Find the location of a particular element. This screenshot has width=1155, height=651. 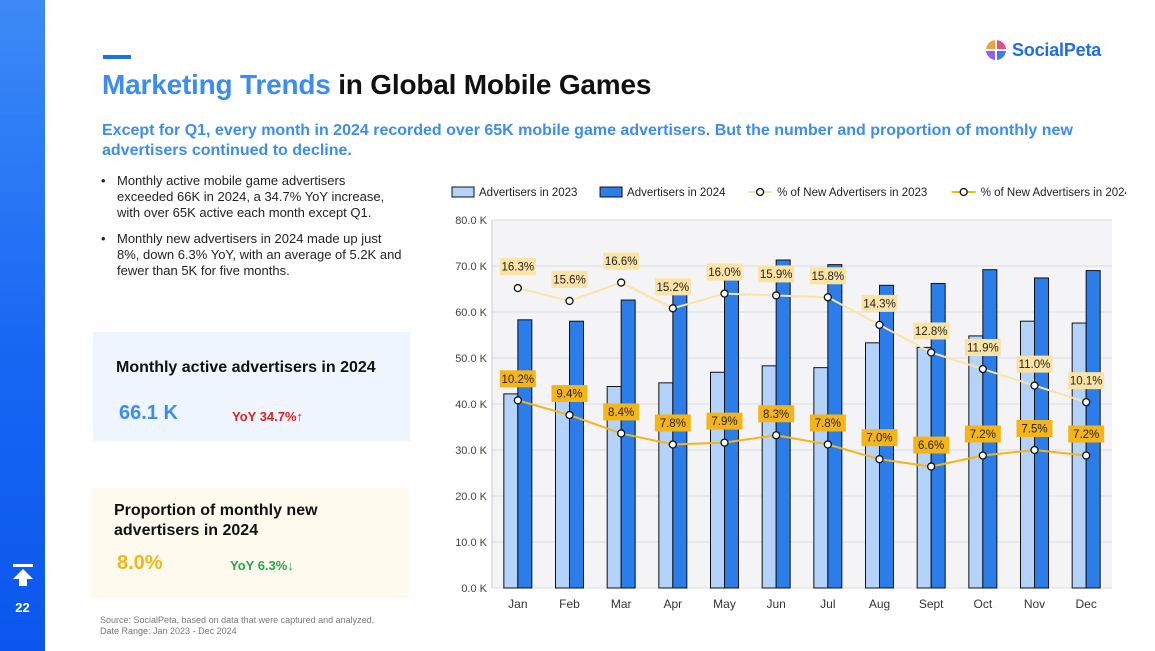

pct-2023-data-label: 11.9% is located at coordinates (983, 349).